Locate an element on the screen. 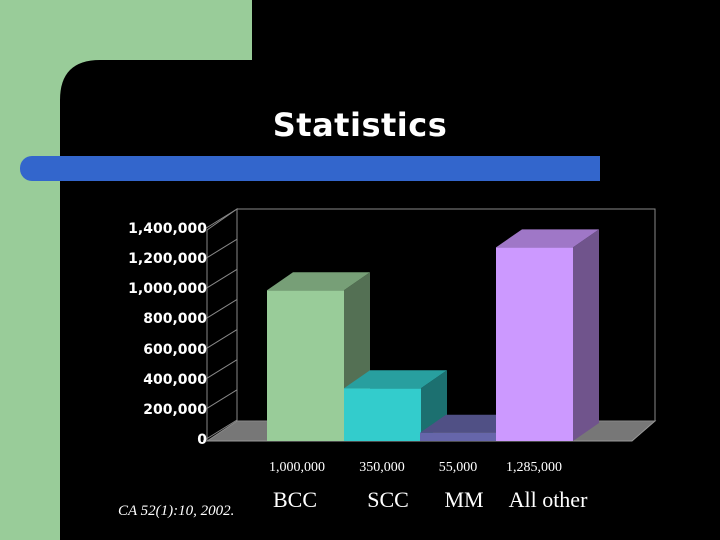 The image size is (720, 540). y-tick-label: 600,000 is located at coordinates (175, 349).